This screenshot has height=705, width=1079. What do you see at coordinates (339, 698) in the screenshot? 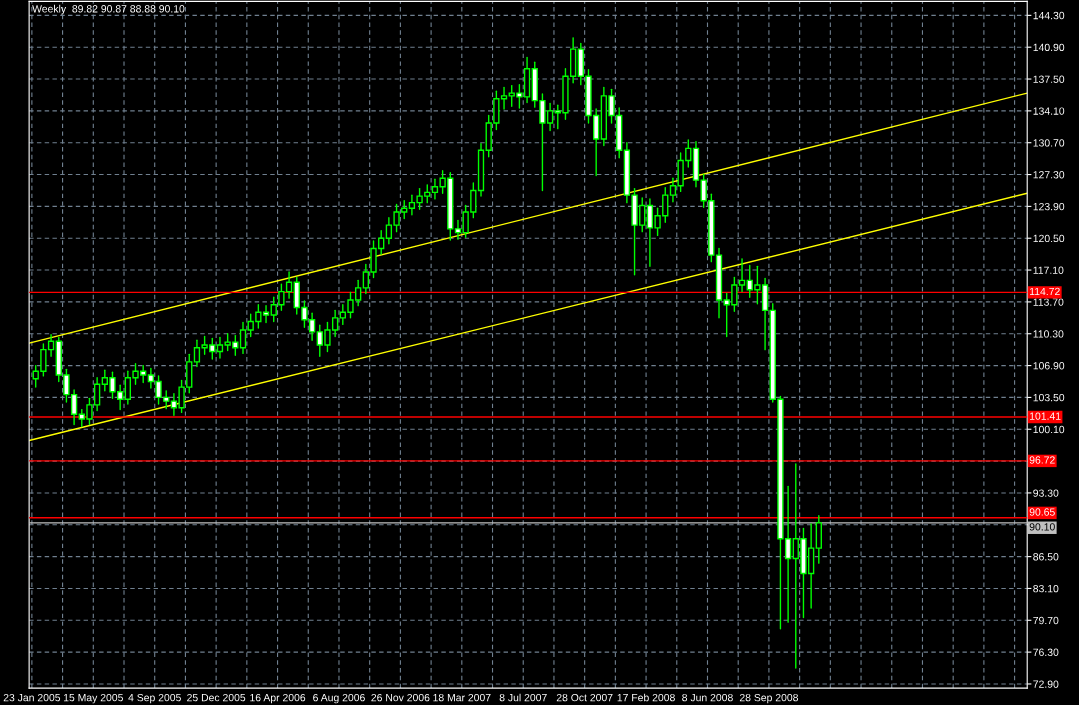
I see `x-tick-label: 6 Aug 2006` at bounding box center [339, 698].